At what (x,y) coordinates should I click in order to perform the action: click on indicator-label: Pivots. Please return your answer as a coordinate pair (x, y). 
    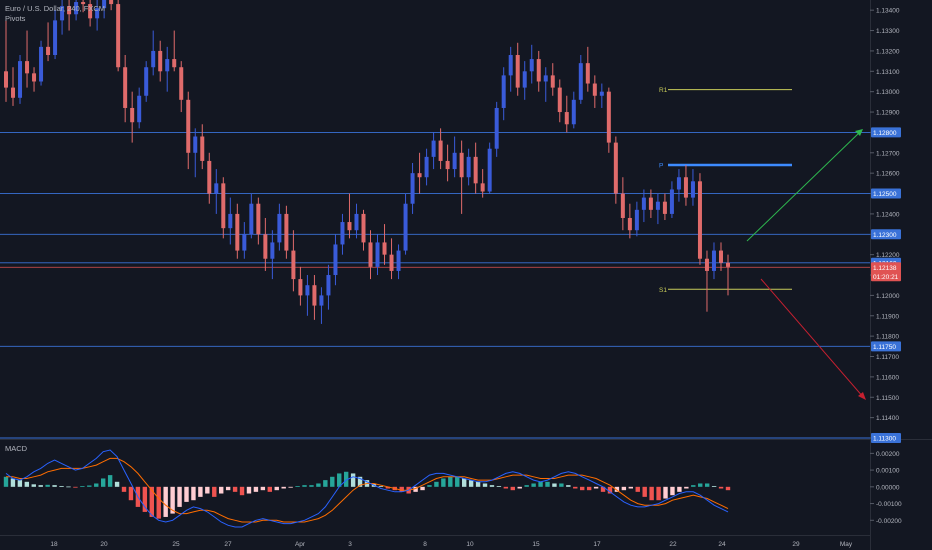
    Looking at the image, I should click on (15, 18).